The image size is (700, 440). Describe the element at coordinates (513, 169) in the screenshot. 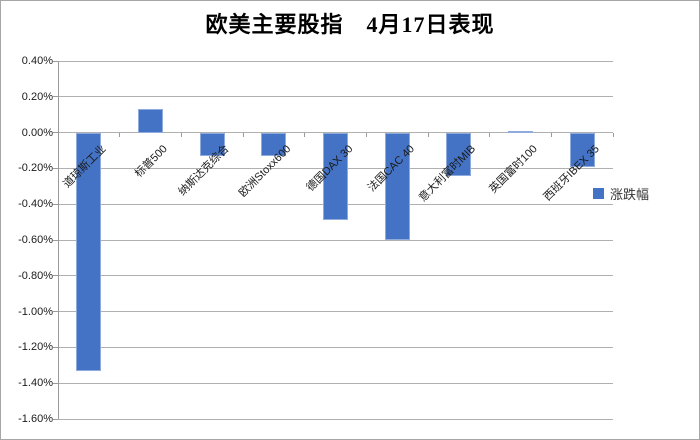

I see `category-label: 英国富时100` at that location.